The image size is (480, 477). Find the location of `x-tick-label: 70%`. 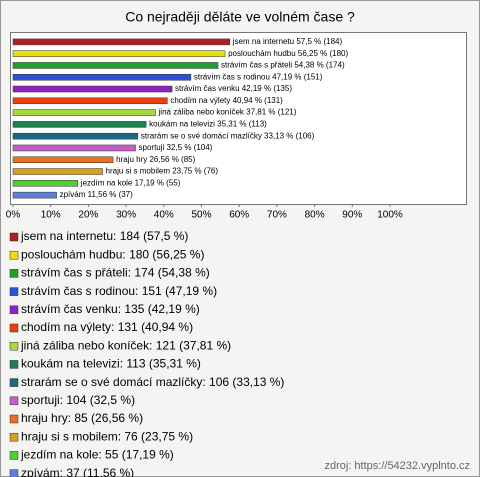

x-tick-label: 70% is located at coordinates (277, 215).